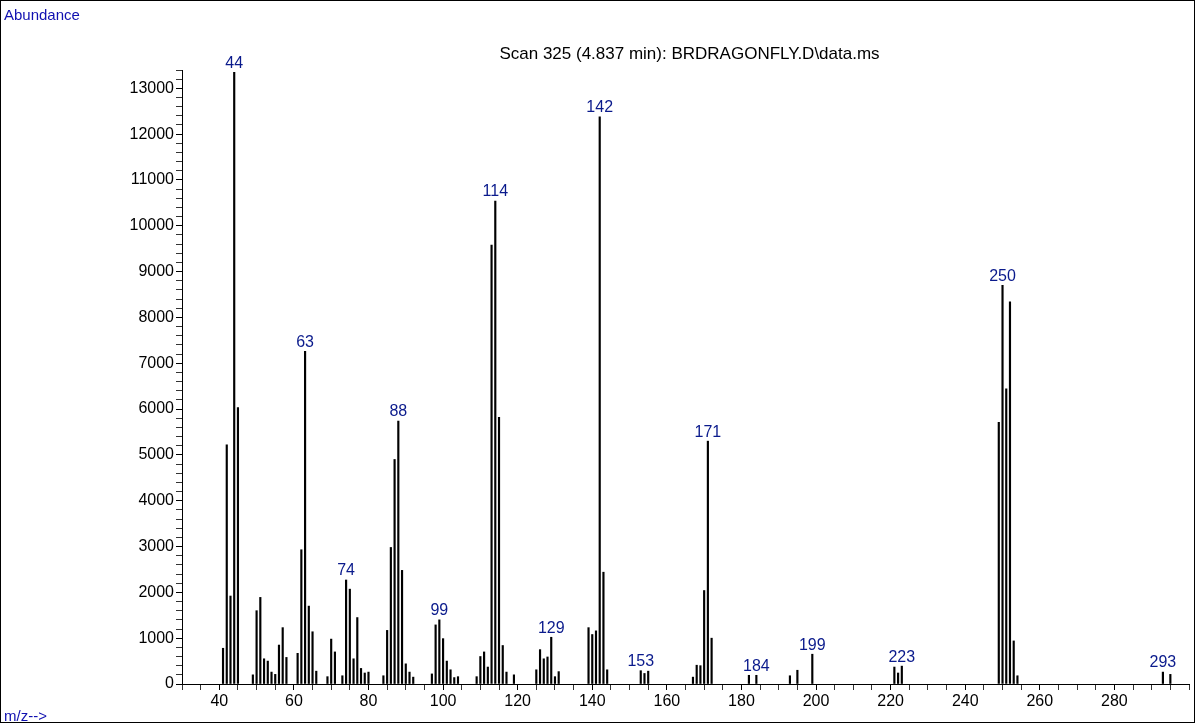 Image resolution: width=1195 pixels, height=723 pixels. What do you see at coordinates (443, 701) in the screenshot?
I see `x-tick-label: 100` at bounding box center [443, 701].